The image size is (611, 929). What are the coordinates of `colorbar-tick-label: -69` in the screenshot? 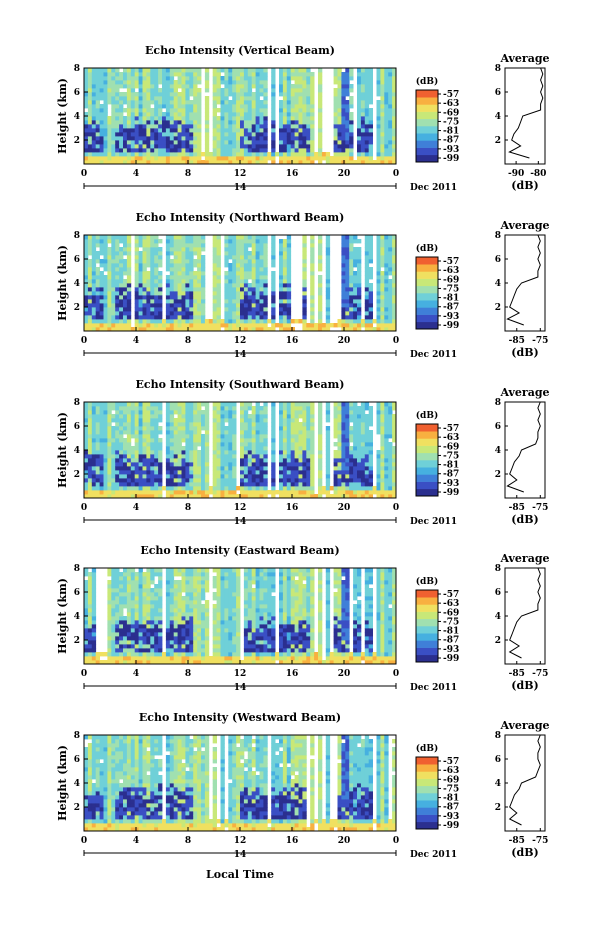 It's located at (451, 113).